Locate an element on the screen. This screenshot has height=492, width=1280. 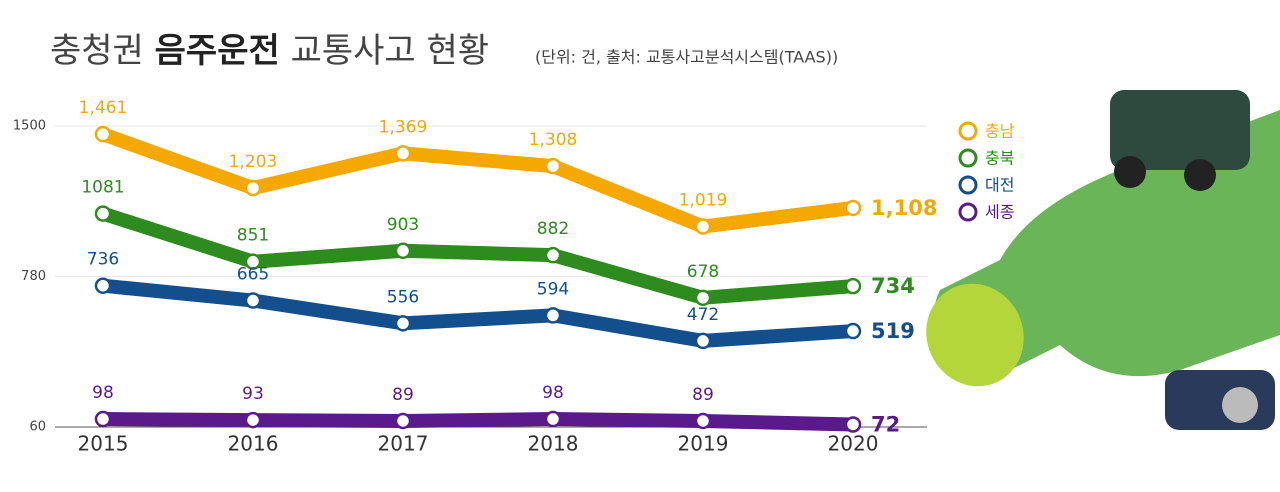
value-label: 556 is located at coordinates (403, 297).